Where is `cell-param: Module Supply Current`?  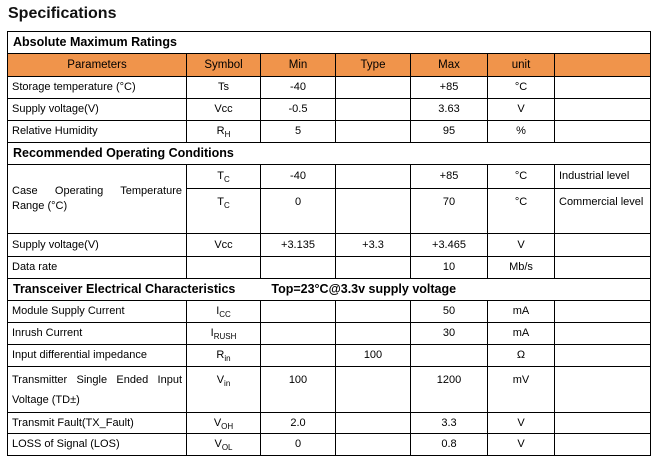
cell-param: Module Supply Current is located at coordinates (97, 311).